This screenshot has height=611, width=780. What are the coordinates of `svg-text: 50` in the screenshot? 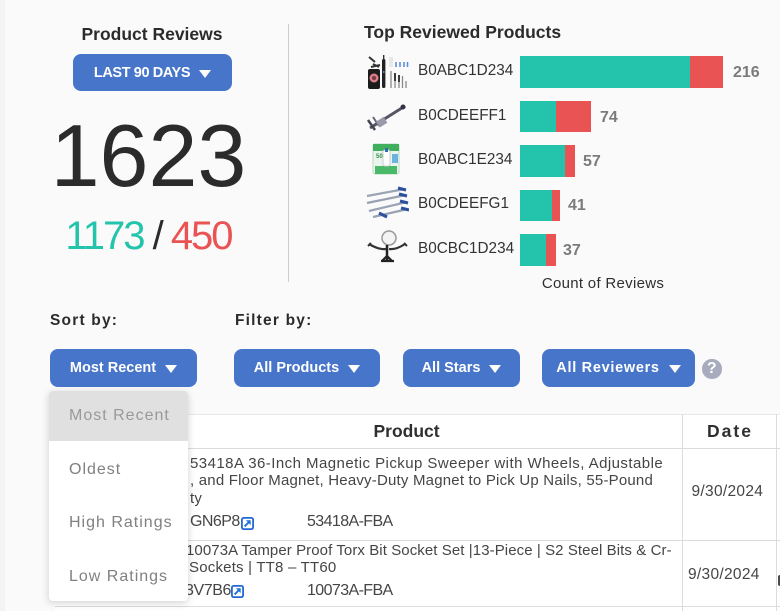 It's located at (379, 157).